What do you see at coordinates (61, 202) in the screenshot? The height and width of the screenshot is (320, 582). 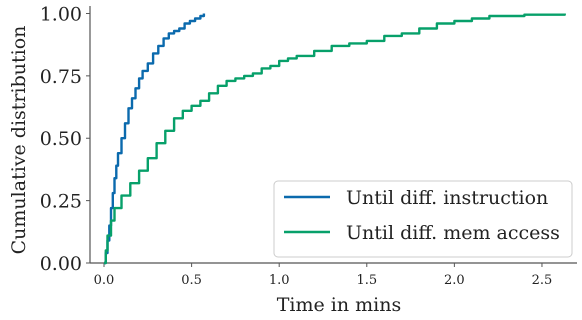 I see `y-tick-label: 0.25` at bounding box center [61, 202].